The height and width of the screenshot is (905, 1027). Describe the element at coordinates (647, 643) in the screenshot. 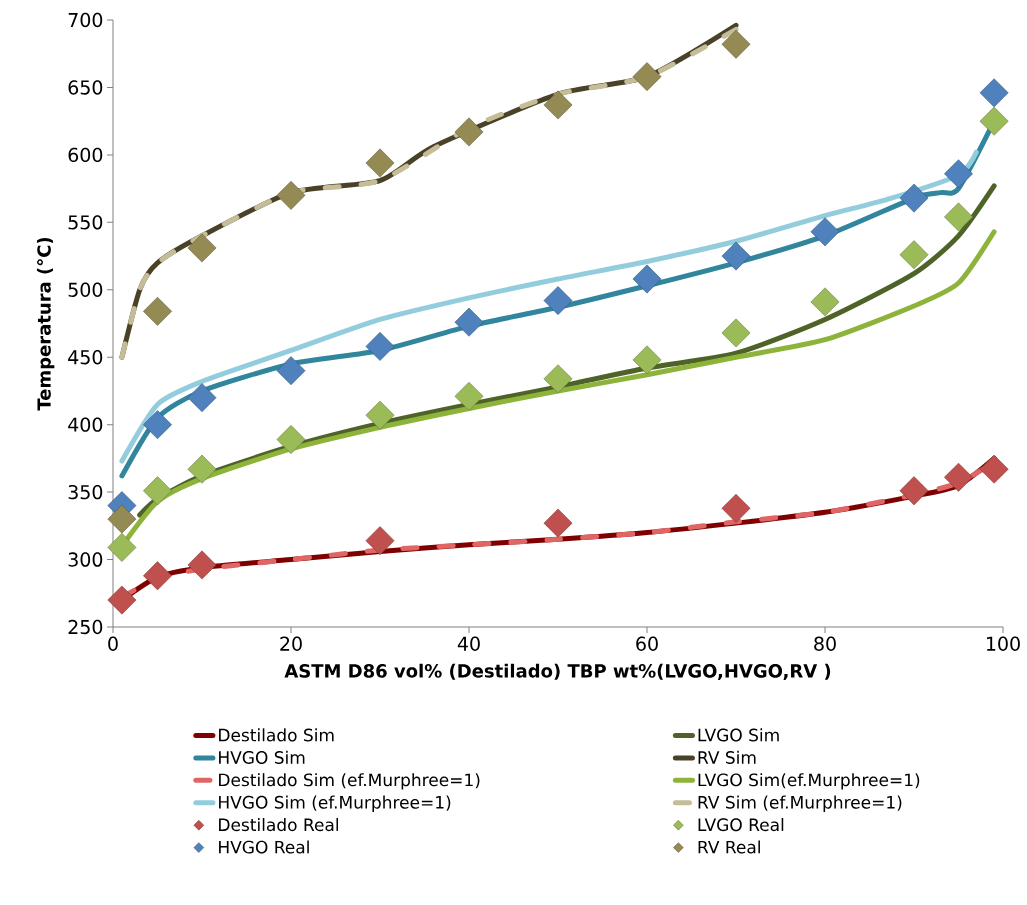

I see `x-tick-label: 60` at that location.